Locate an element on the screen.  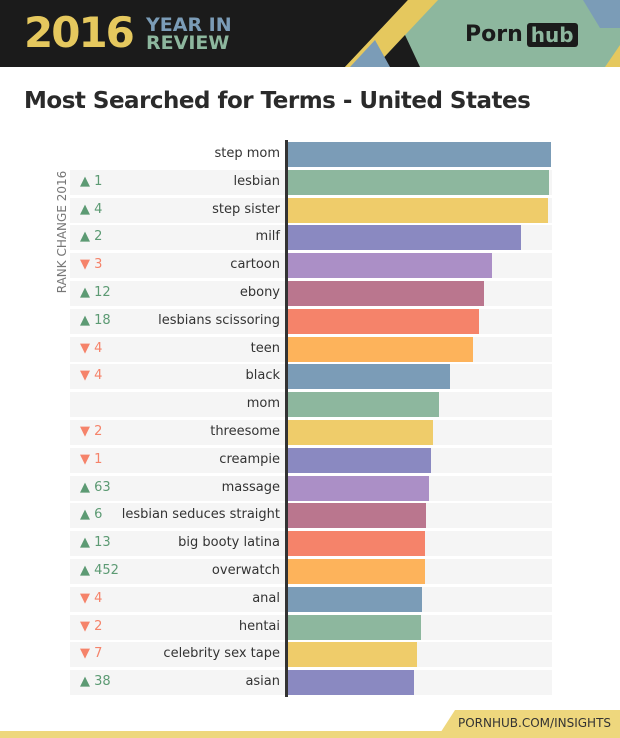
category-label: threesome is located at coordinates (245, 431).